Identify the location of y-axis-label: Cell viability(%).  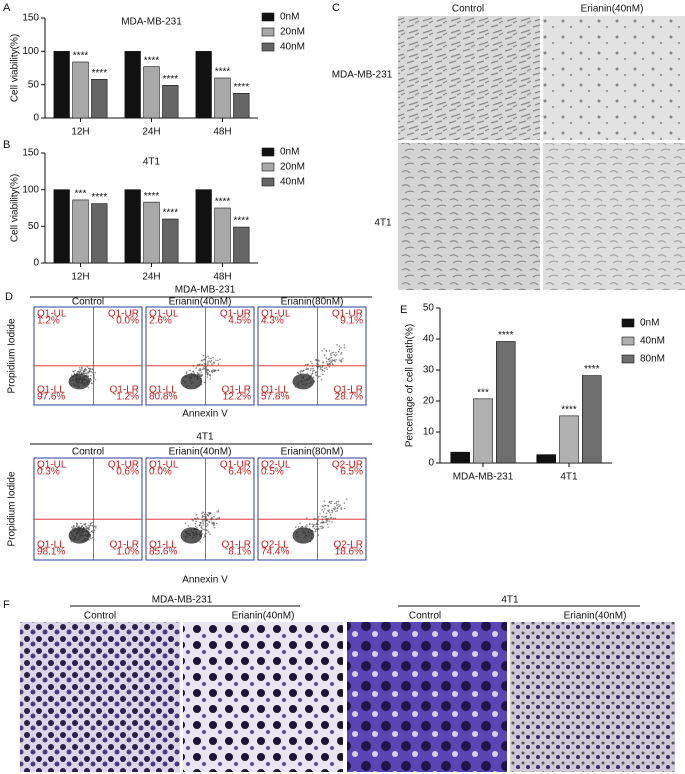
(15, 68).